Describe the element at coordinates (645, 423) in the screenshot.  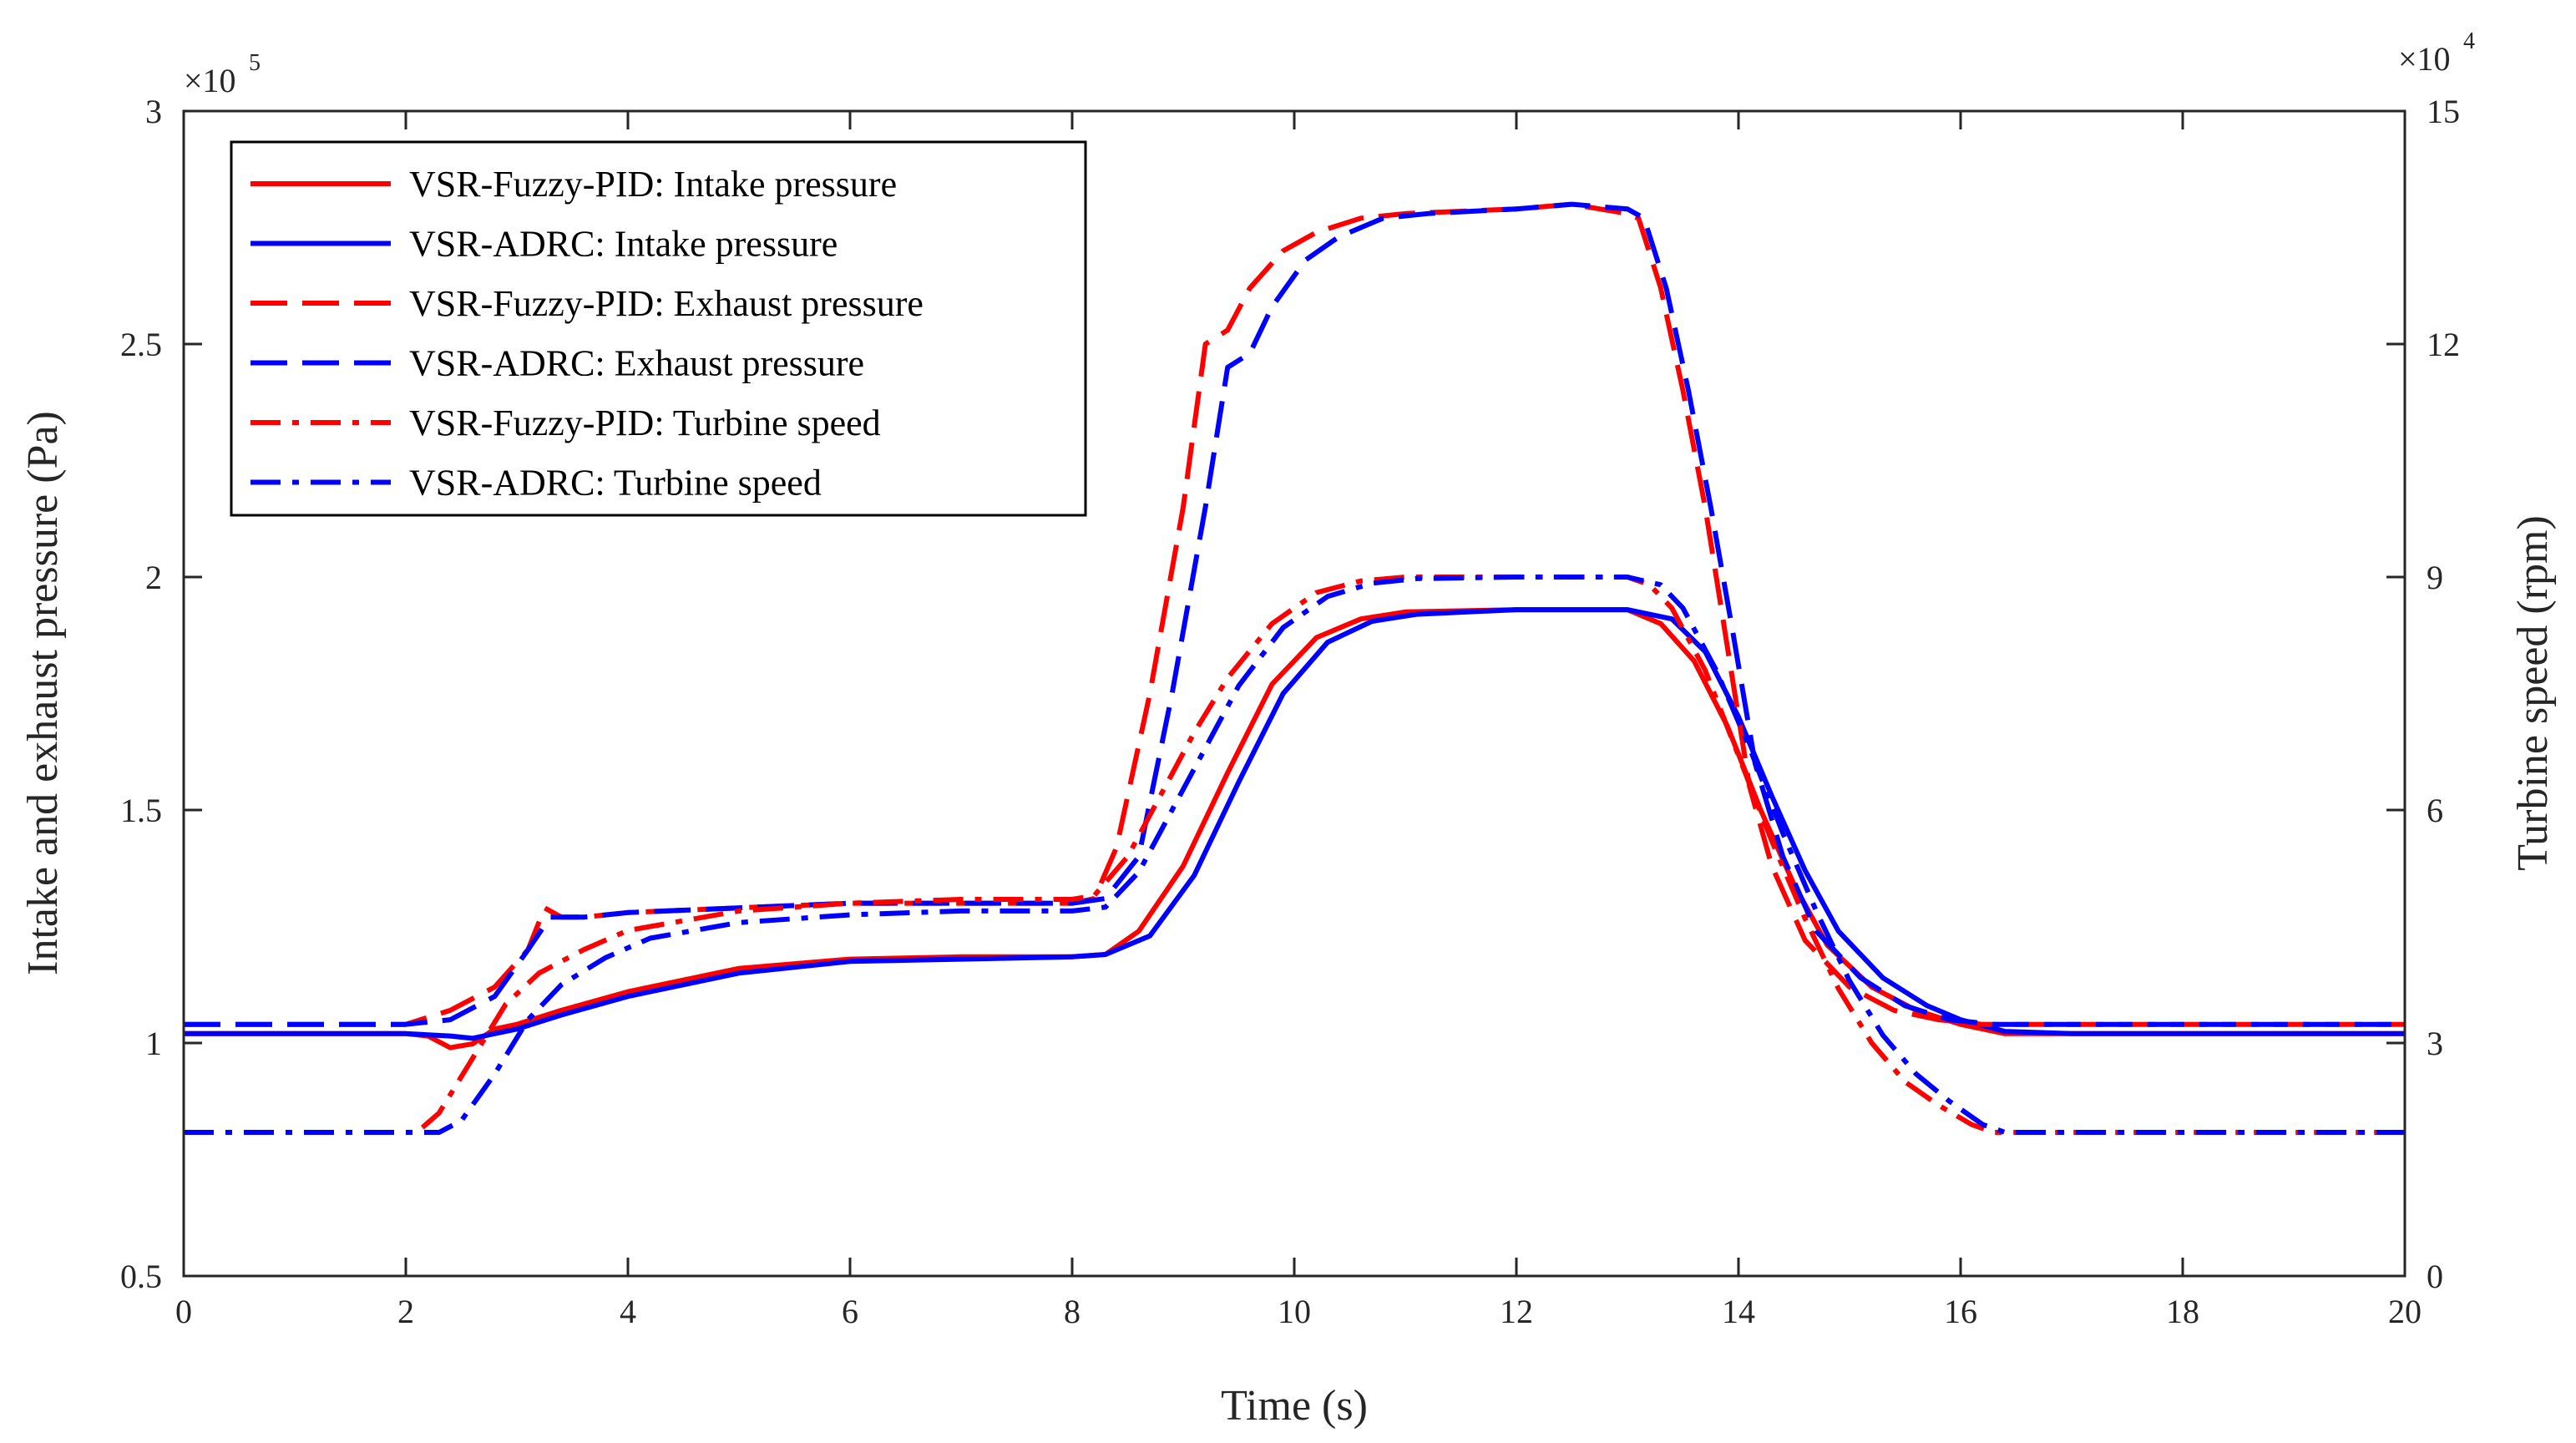
I see `legend-label-5: VSR-Fuzzy-PID: Turbine speed` at that location.